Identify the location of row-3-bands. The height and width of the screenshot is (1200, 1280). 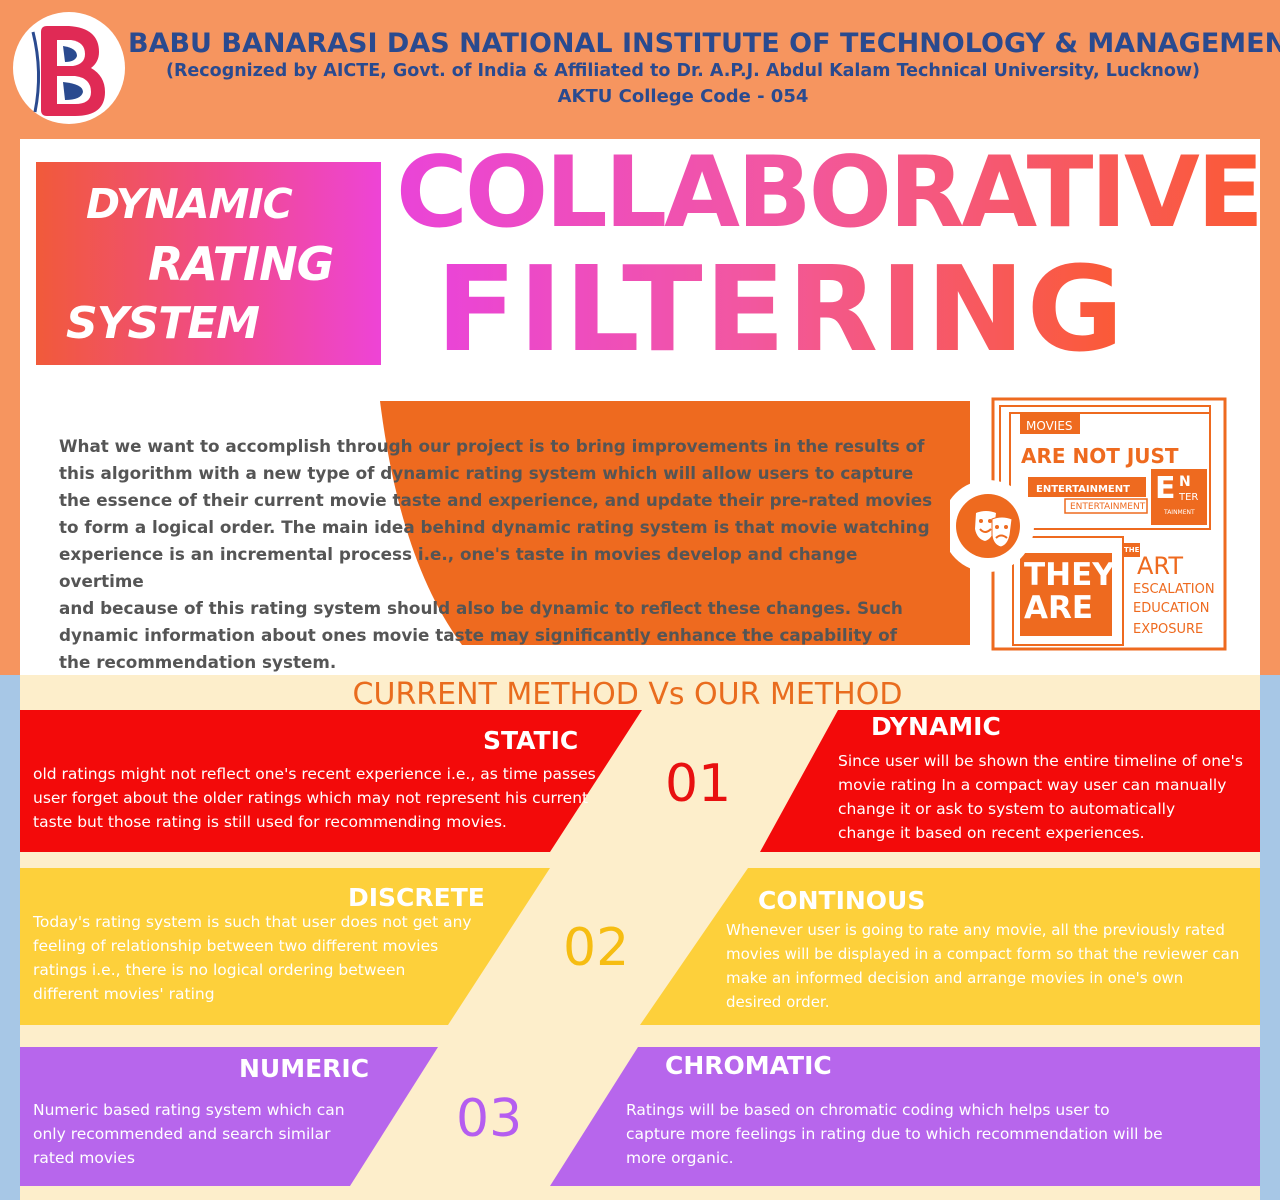
(640, 1116).